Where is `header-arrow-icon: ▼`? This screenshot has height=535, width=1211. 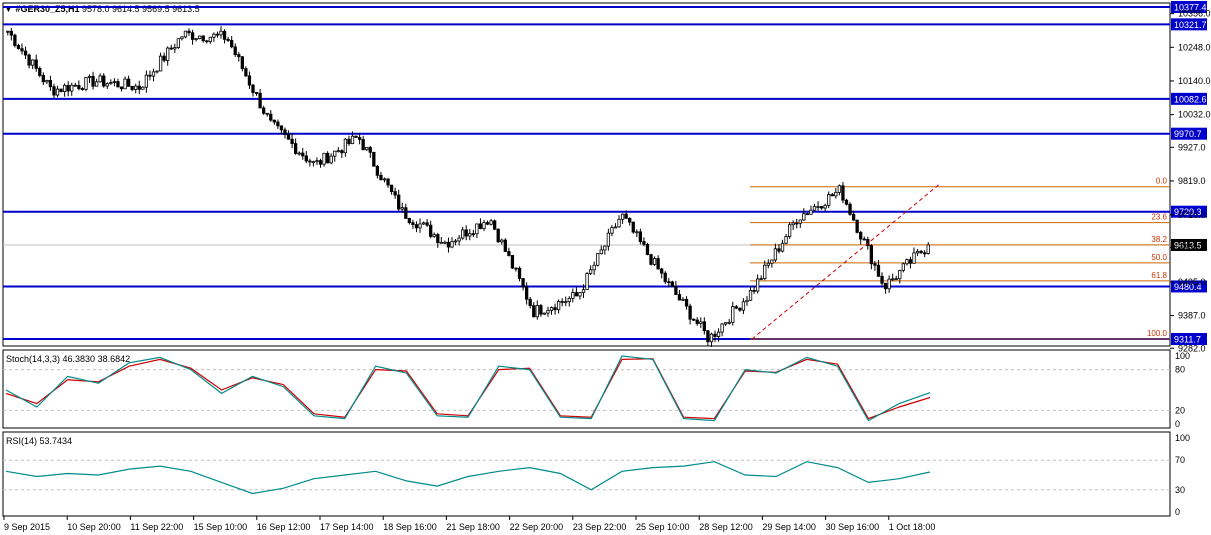
header-arrow-icon: ▼ is located at coordinates (8, 9).